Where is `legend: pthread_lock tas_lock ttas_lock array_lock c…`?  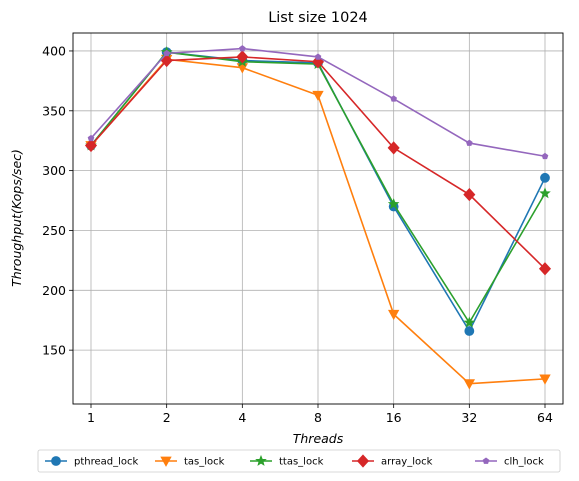
legend: pthread_lock tas_lock ttas_lock array_lock c… is located at coordinates (299, 461).